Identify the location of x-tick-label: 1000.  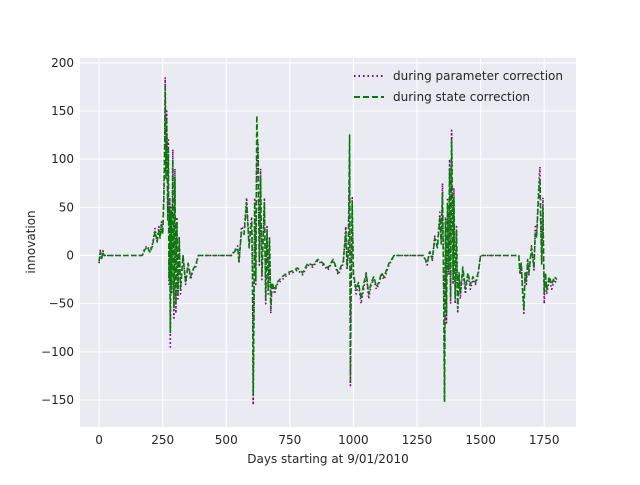
(353, 440).